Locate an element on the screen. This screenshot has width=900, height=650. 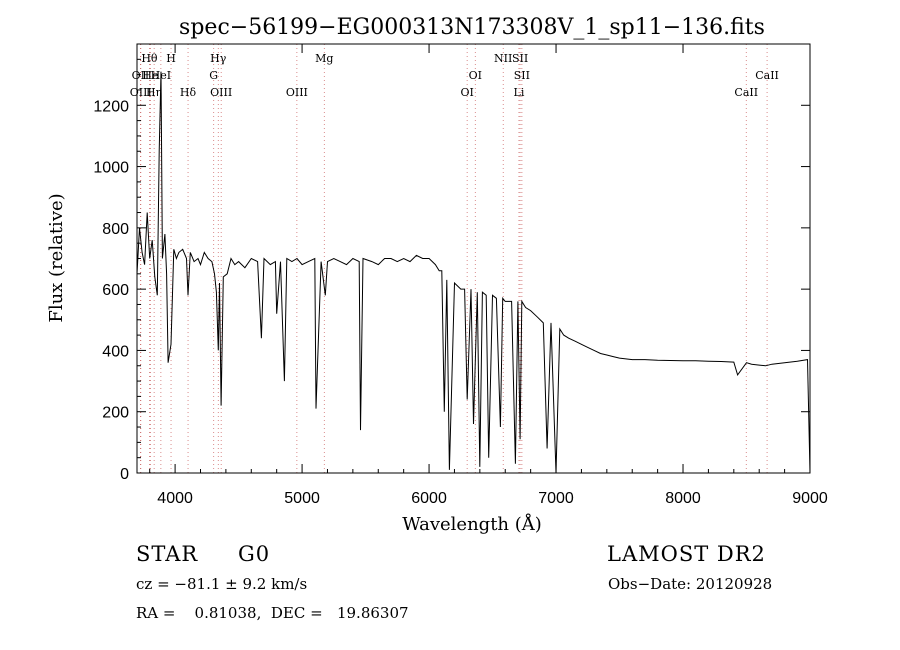
line-marker-label: H is located at coordinates (171, 58).